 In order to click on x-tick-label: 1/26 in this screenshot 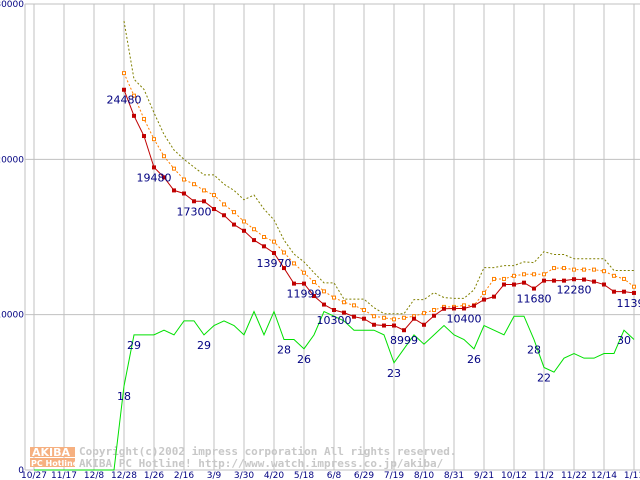, I will do `click(154, 475)`.